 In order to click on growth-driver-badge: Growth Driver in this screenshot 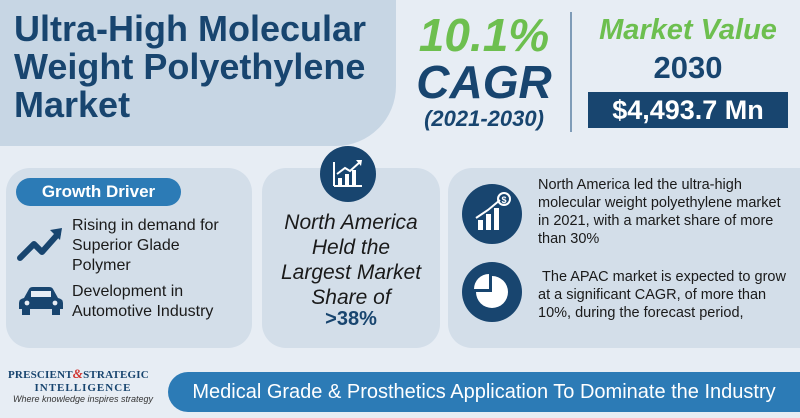, I will do `click(98, 192)`.